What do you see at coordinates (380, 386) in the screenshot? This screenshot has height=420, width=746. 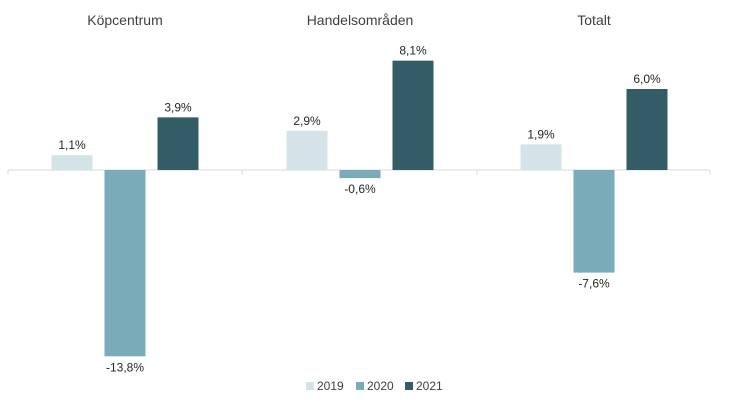 I see `legend-label: 2020` at bounding box center [380, 386].